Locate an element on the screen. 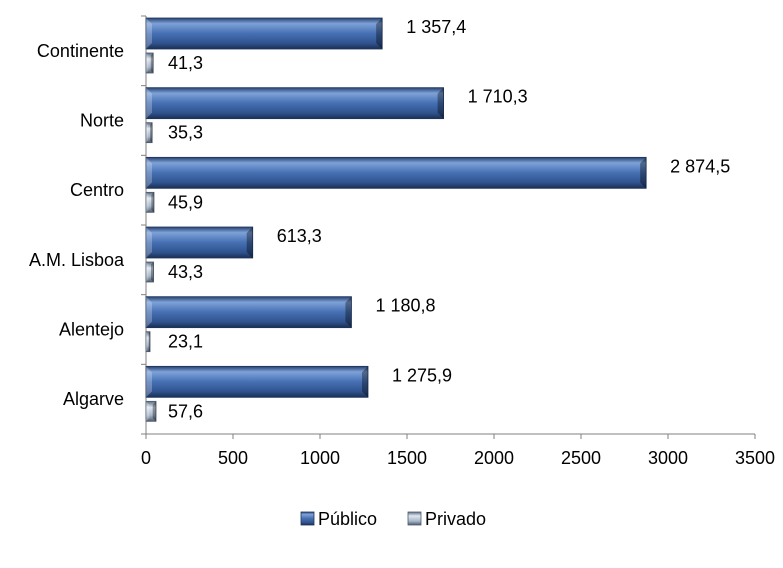  x-tick-label: 0 is located at coordinates (146, 458).